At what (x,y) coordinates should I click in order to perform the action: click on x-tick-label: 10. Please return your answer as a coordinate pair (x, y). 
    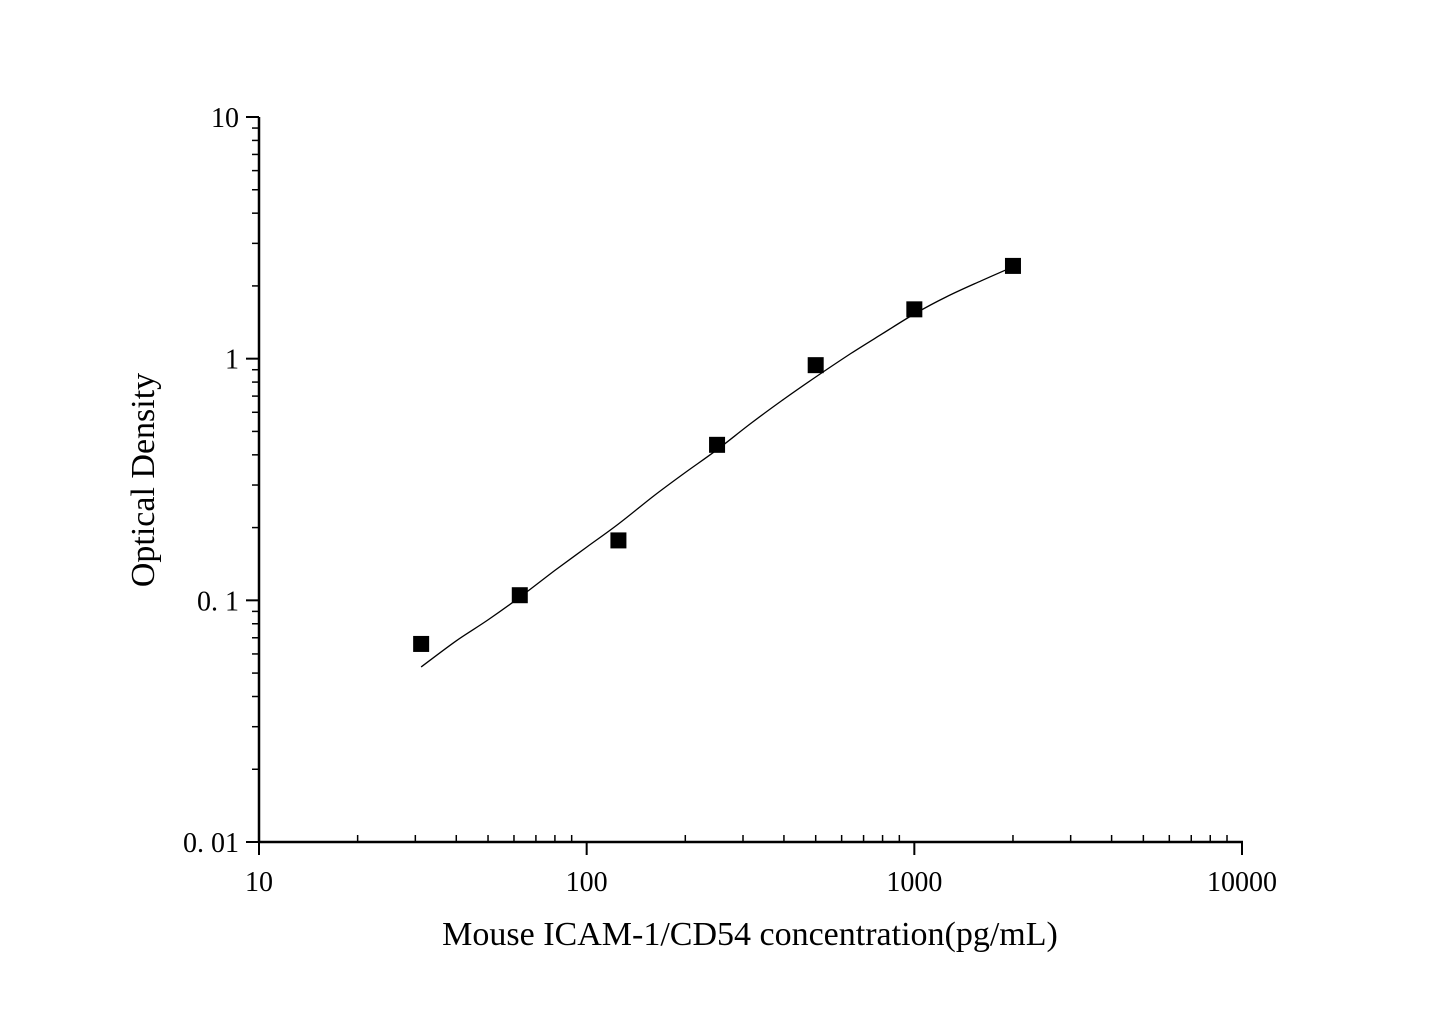
    Looking at the image, I should click on (259, 882).